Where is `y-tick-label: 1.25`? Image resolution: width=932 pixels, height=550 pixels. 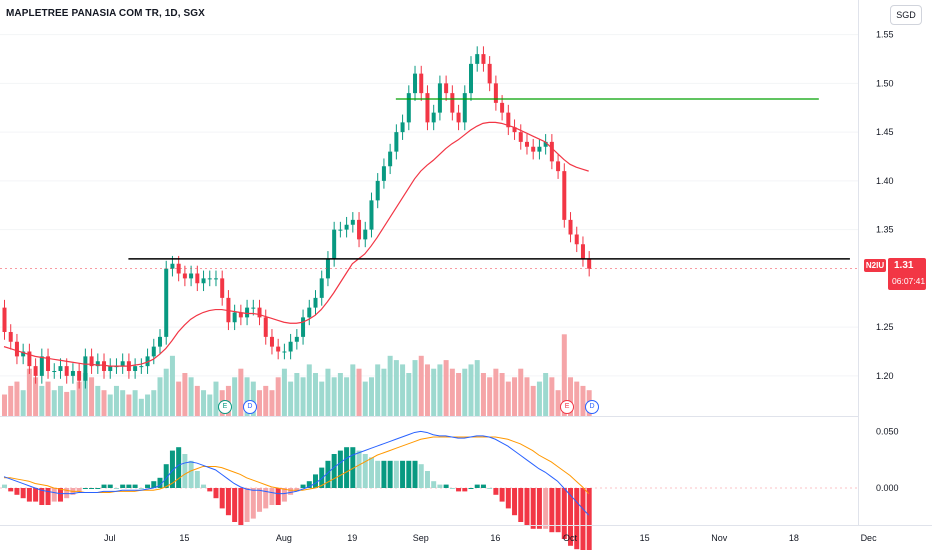 y-tick-label: 1.25 is located at coordinates (885, 327).